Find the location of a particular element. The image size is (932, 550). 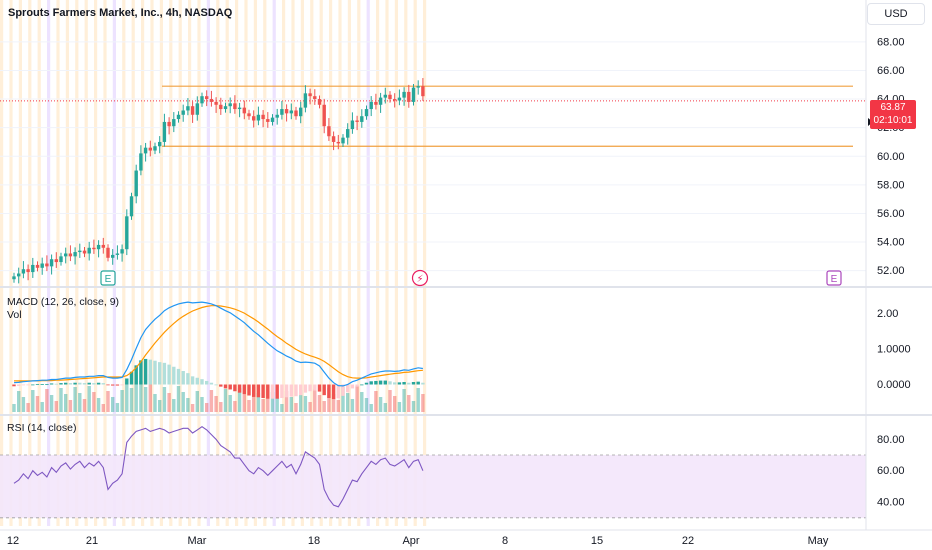

macd-label: MACD (12, 26, close, 9) is located at coordinates (63, 302).